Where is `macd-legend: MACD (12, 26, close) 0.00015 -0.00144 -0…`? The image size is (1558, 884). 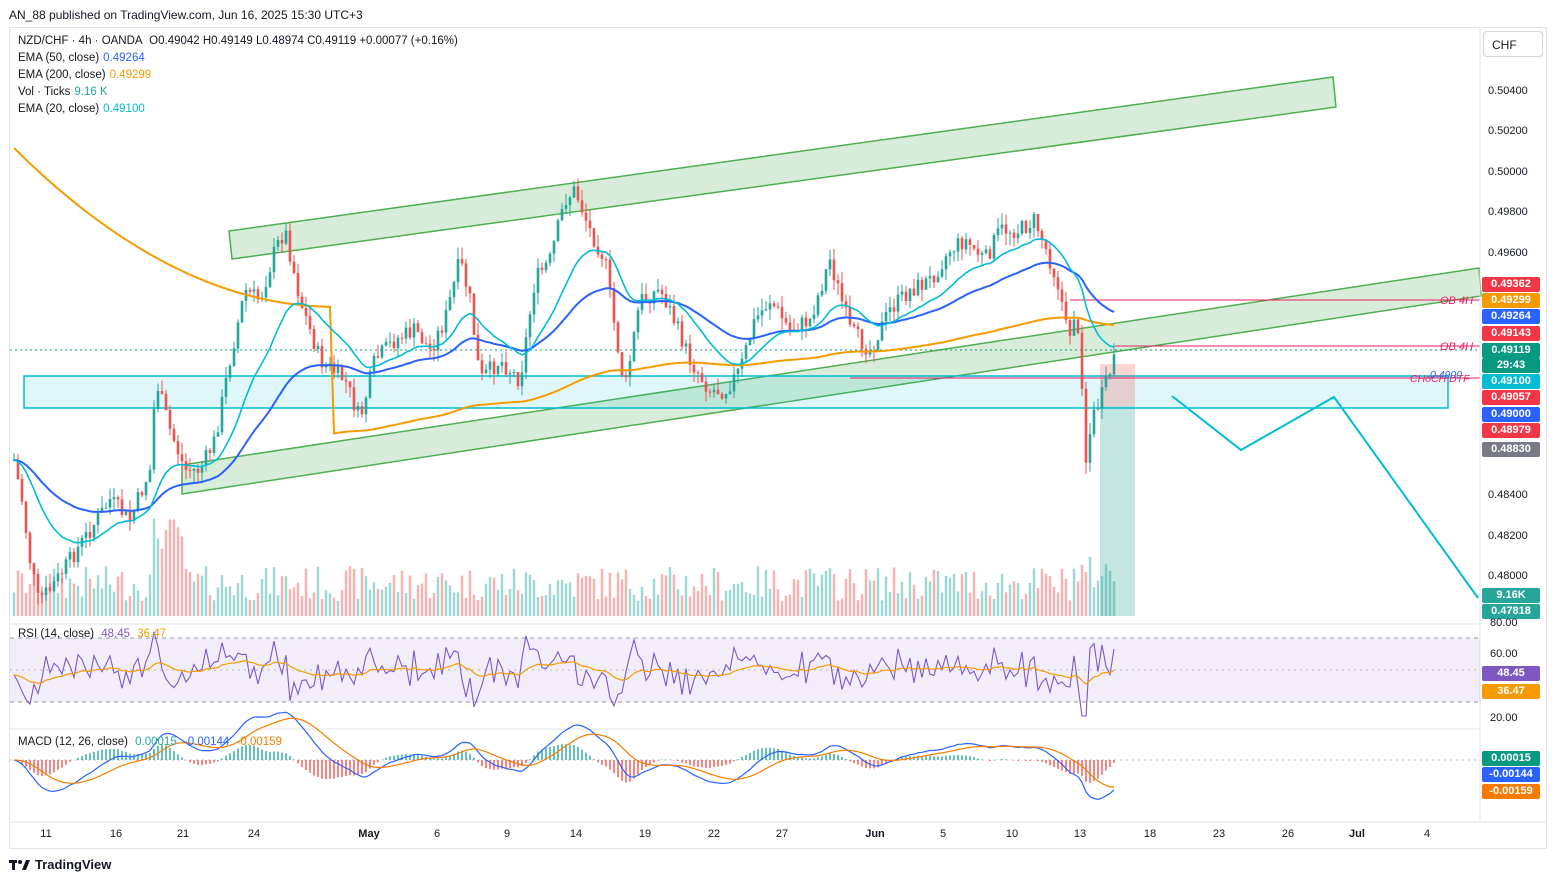
macd-legend: MACD (12, 26, close) 0.00015 -0.00144 -0… is located at coordinates (150, 742).